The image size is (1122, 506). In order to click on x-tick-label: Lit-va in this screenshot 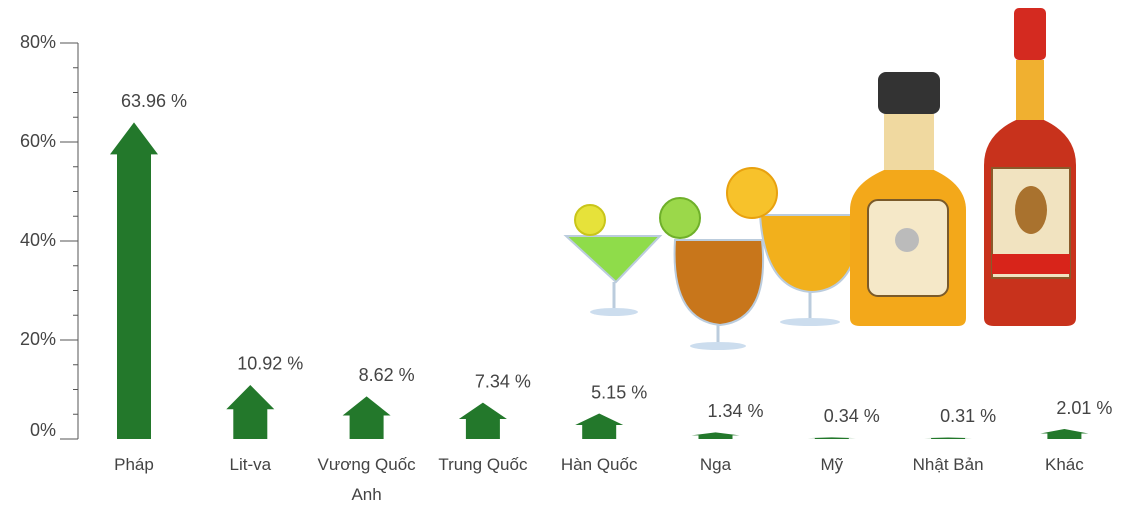, I will do `click(250, 464)`.